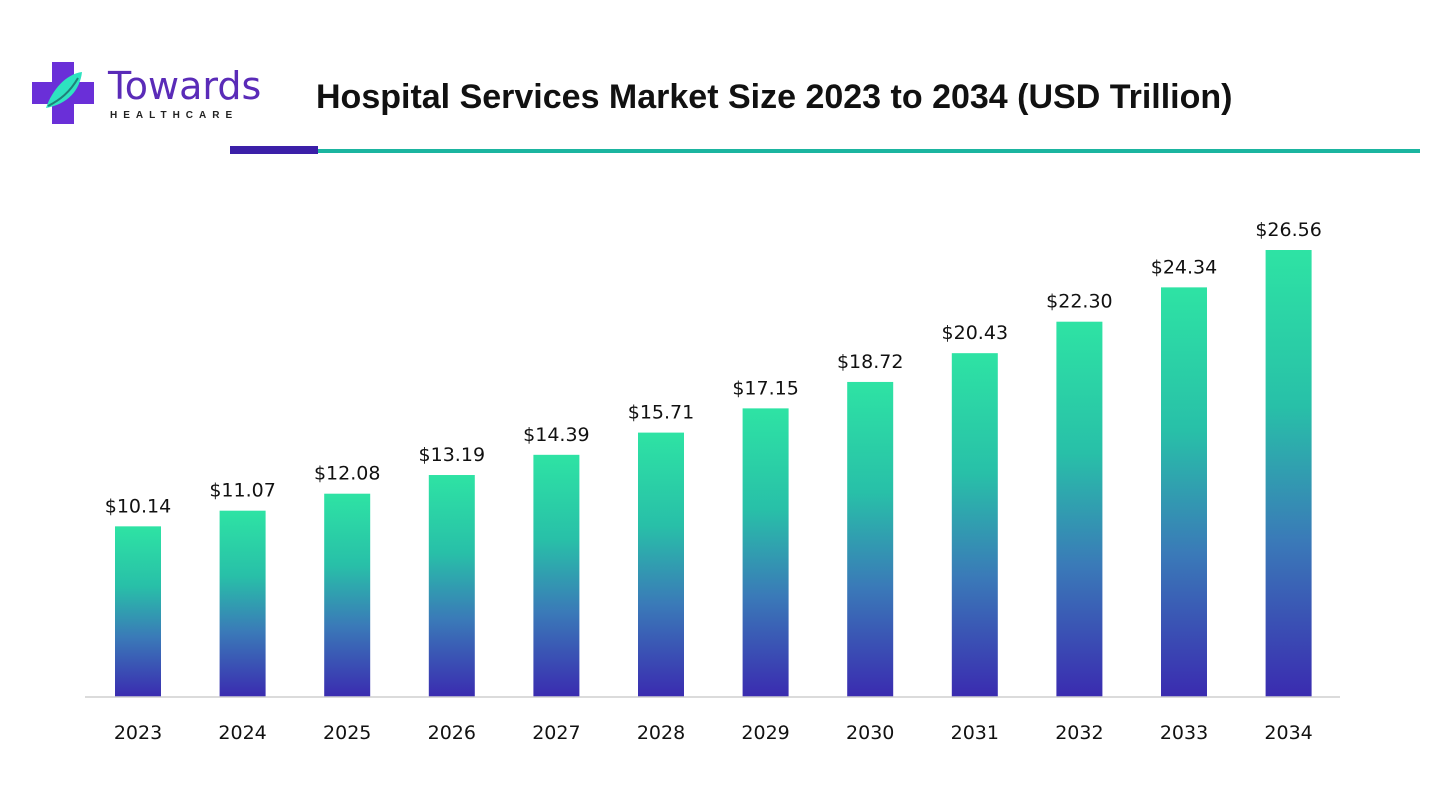 This screenshot has height=810, width=1440. I want to click on logo: Towards HEALTHCARE, so click(150, 95).